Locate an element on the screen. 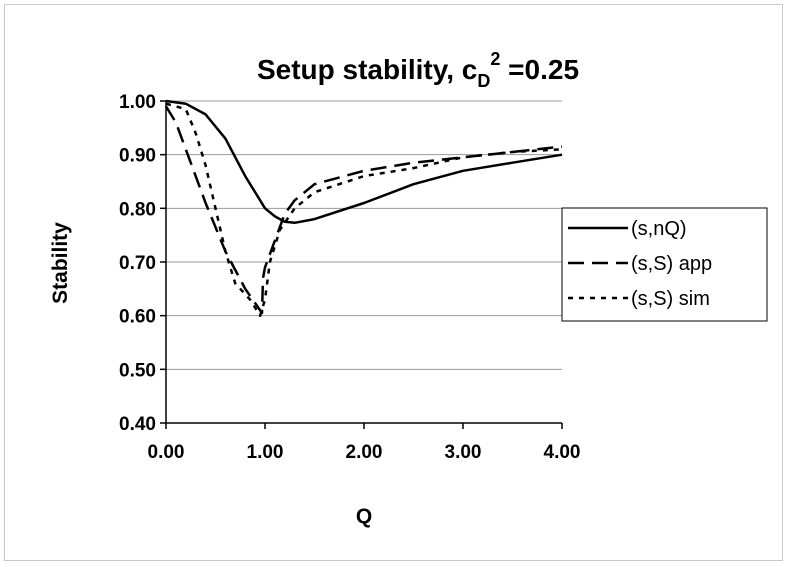 This screenshot has height=567, width=789. y-tick-label: 0.70 is located at coordinates (137, 263).